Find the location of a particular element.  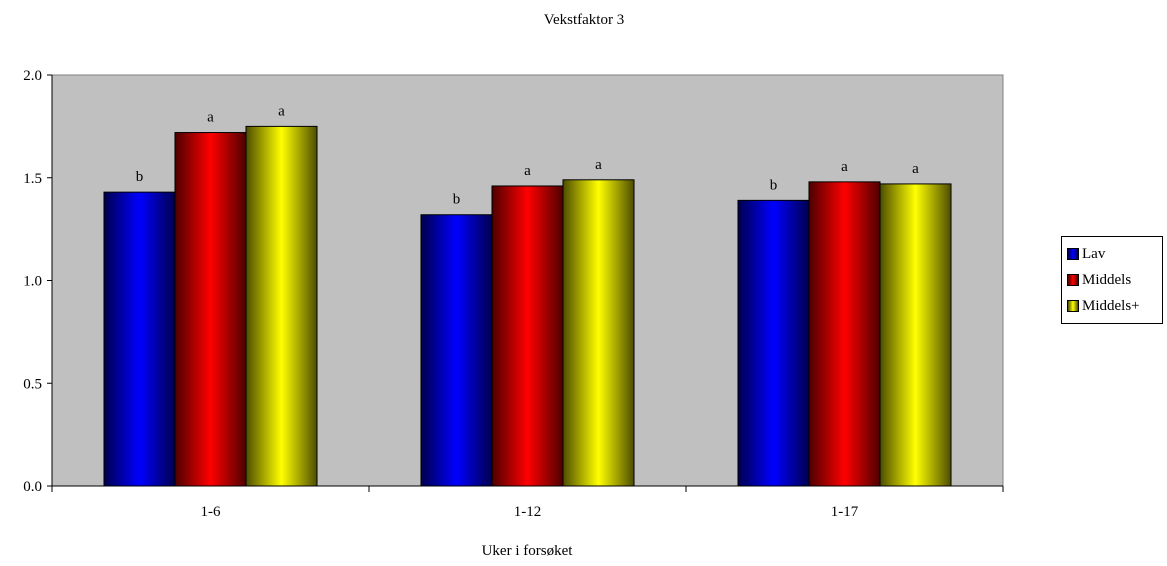

legend-label: Lav is located at coordinates (1094, 253).